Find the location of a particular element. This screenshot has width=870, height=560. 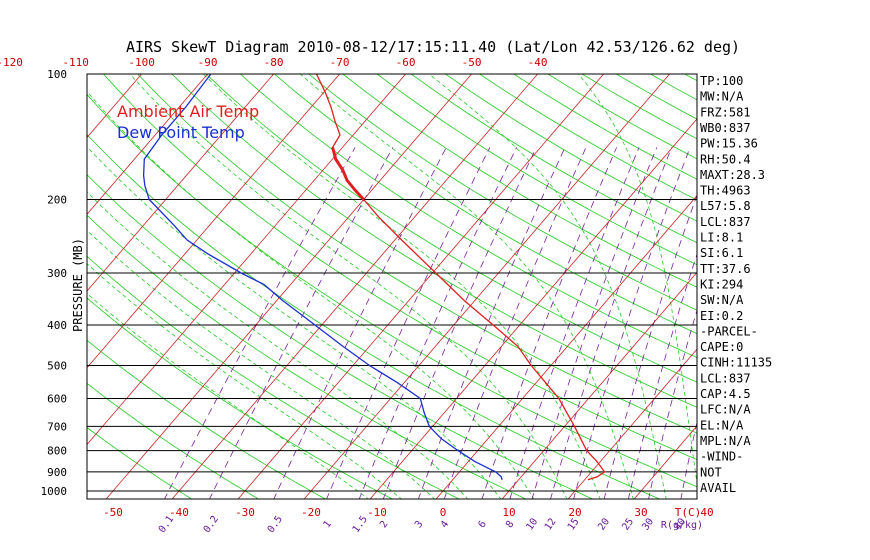

stat-item: FRZ:581 is located at coordinates (725, 112).